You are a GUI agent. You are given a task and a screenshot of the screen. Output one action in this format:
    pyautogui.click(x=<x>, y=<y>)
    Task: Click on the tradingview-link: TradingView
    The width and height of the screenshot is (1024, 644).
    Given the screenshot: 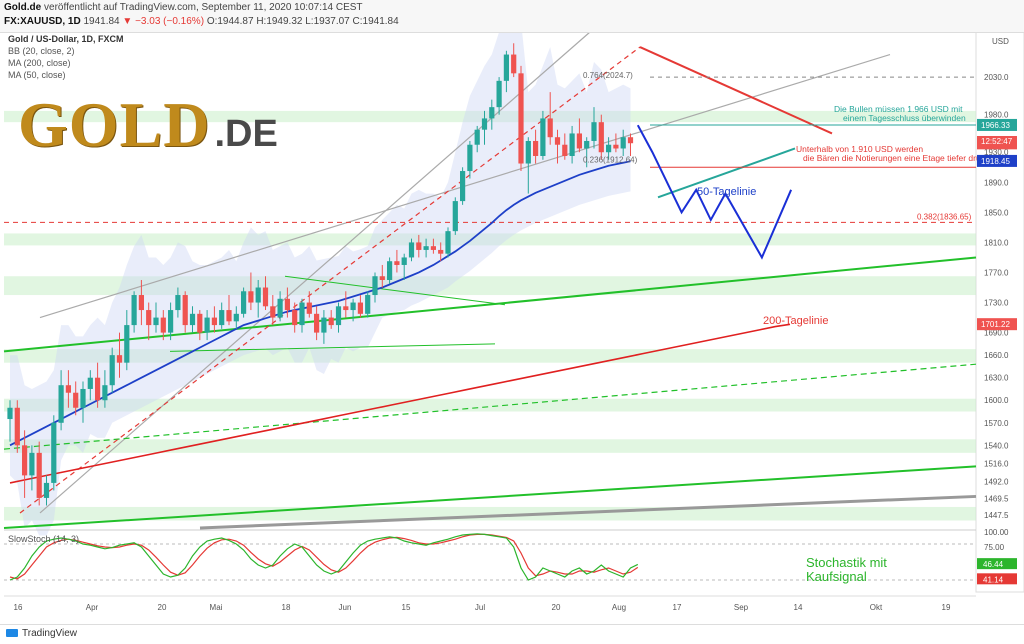 What is the action you would take?
    pyautogui.click(x=41, y=633)
    